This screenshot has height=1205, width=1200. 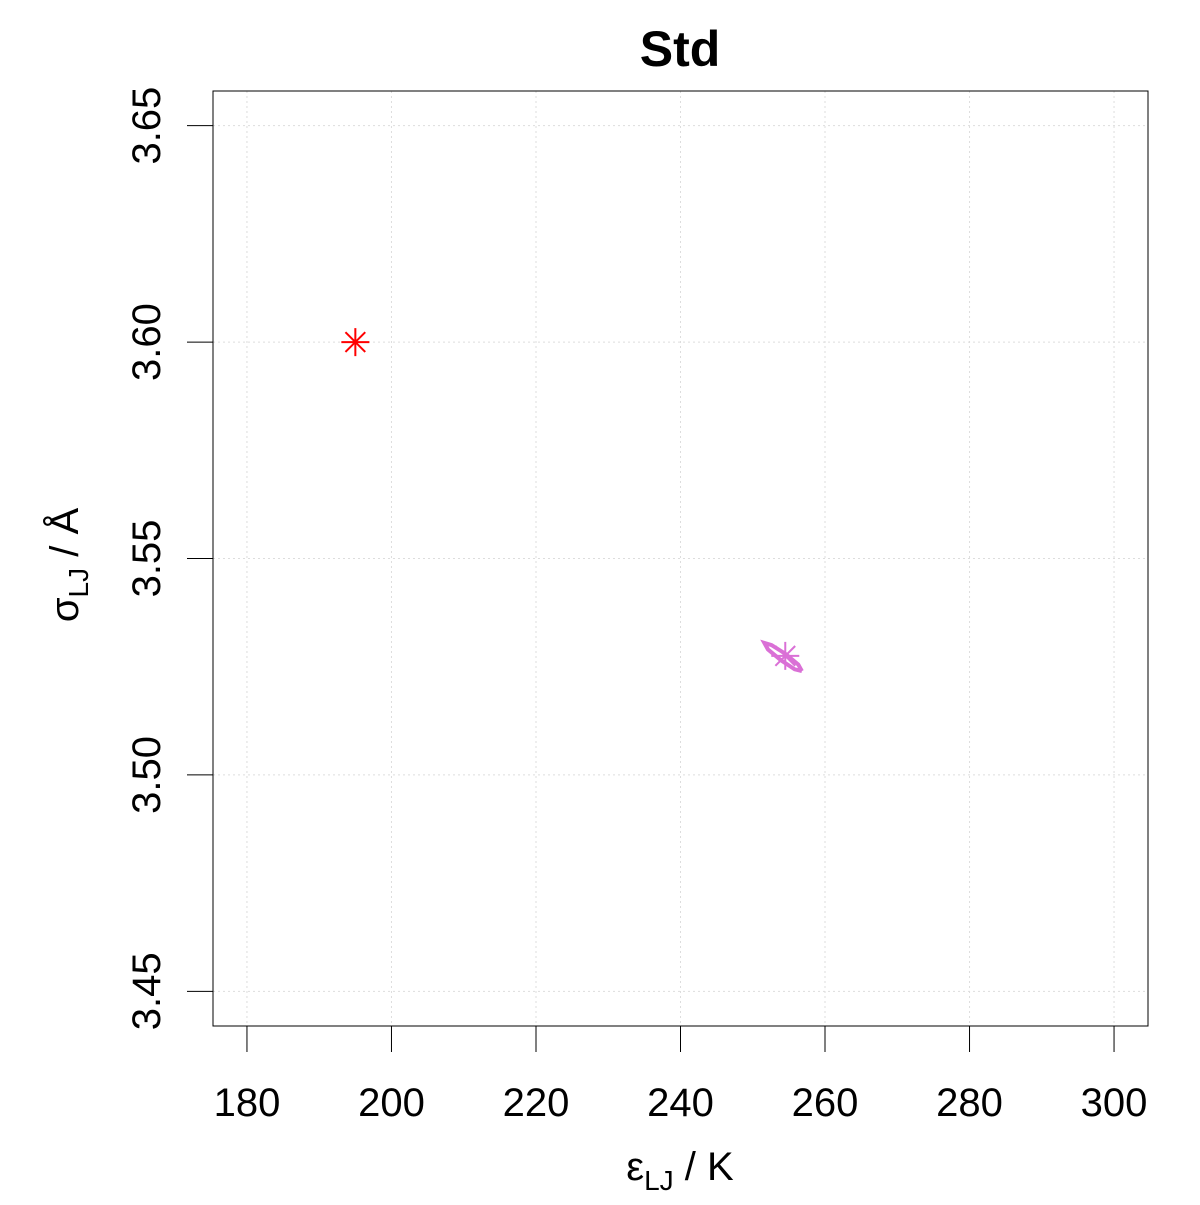 What do you see at coordinates (969, 1103) in the screenshot?
I see `x-tick-label: 280` at bounding box center [969, 1103].